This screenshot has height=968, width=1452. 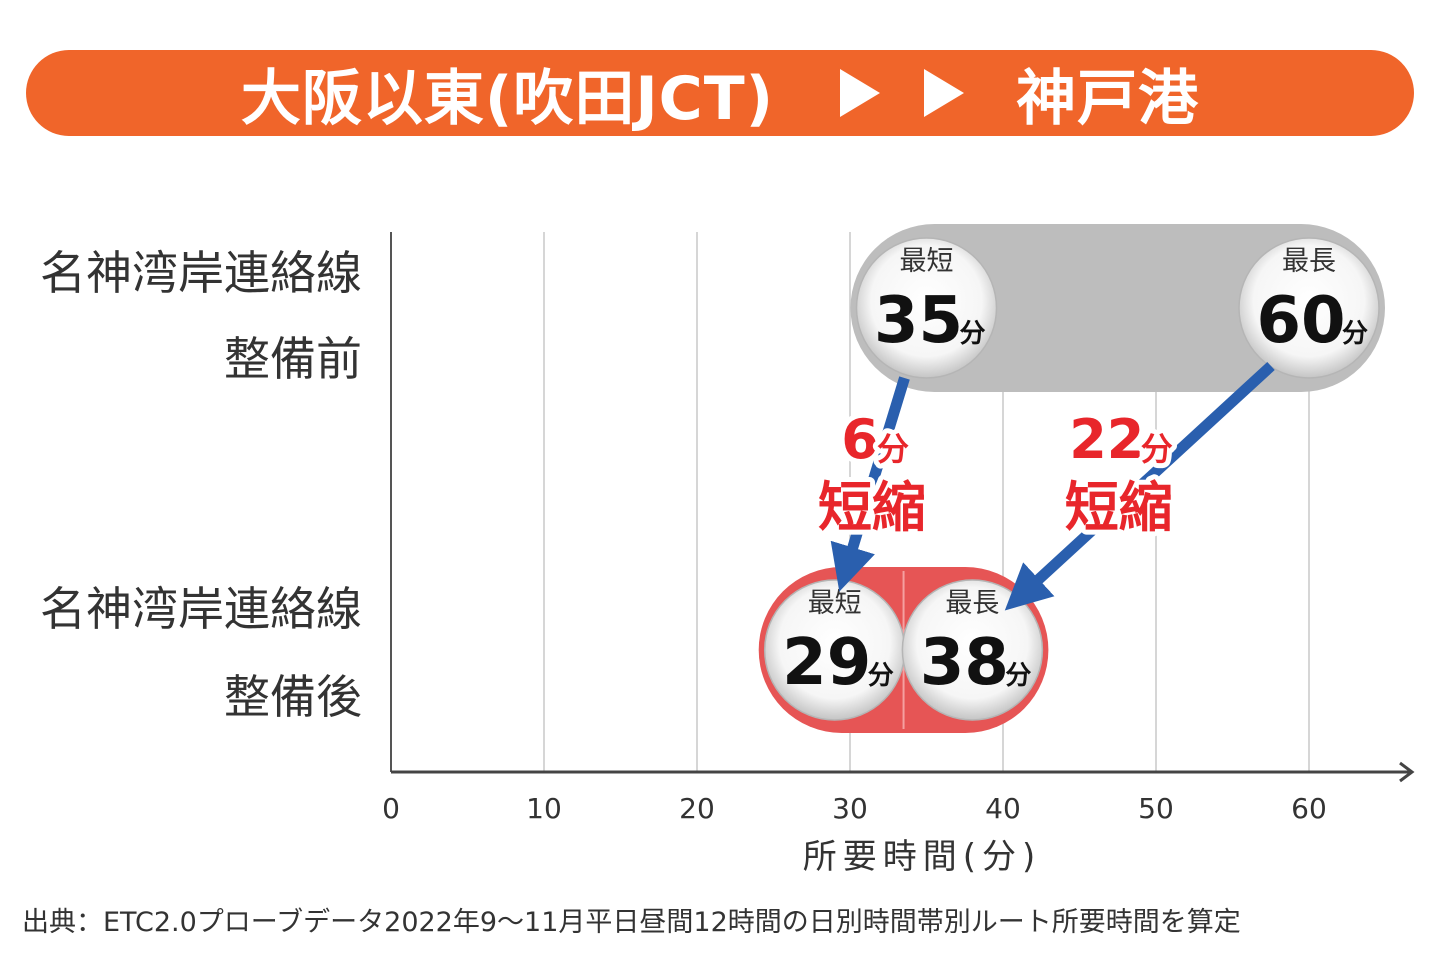 What do you see at coordinates (1407, 772) in the screenshot?
I see `x-axis-arrow-icon` at bounding box center [1407, 772].